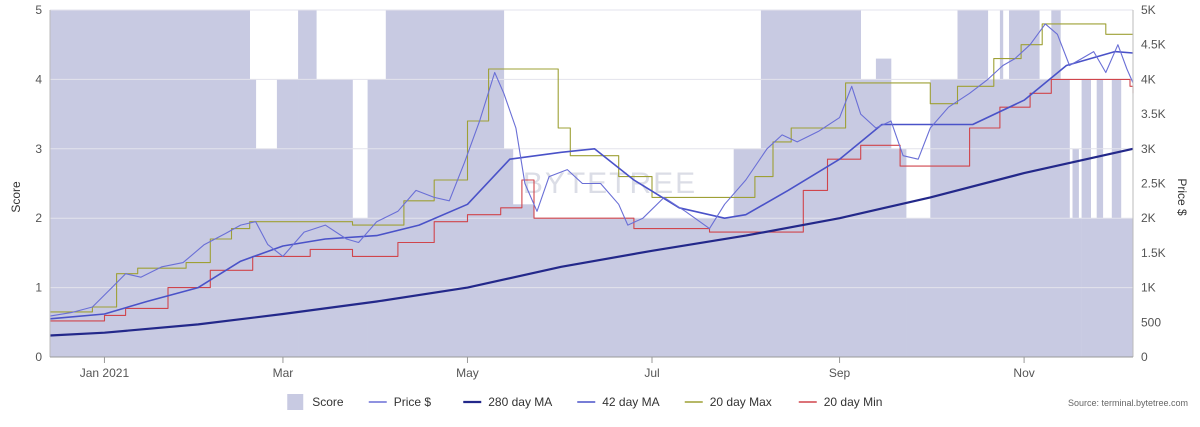 Image resolution: width=1200 pixels, height=427 pixels. What do you see at coordinates (1182, 197) in the screenshot?
I see `y-axis-right-title: Price $` at bounding box center [1182, 197].